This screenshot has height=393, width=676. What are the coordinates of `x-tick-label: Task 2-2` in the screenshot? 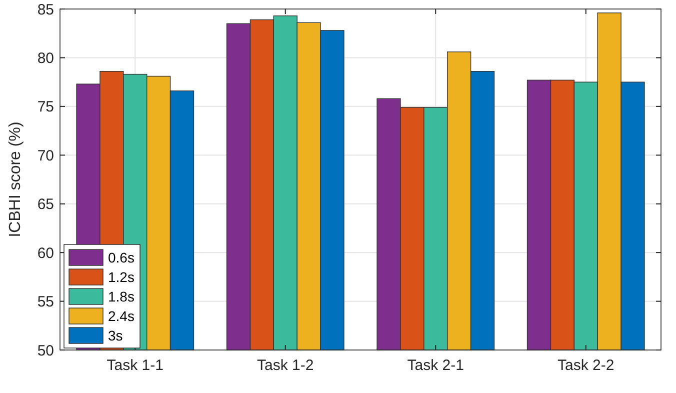 It's located at (586, 365).